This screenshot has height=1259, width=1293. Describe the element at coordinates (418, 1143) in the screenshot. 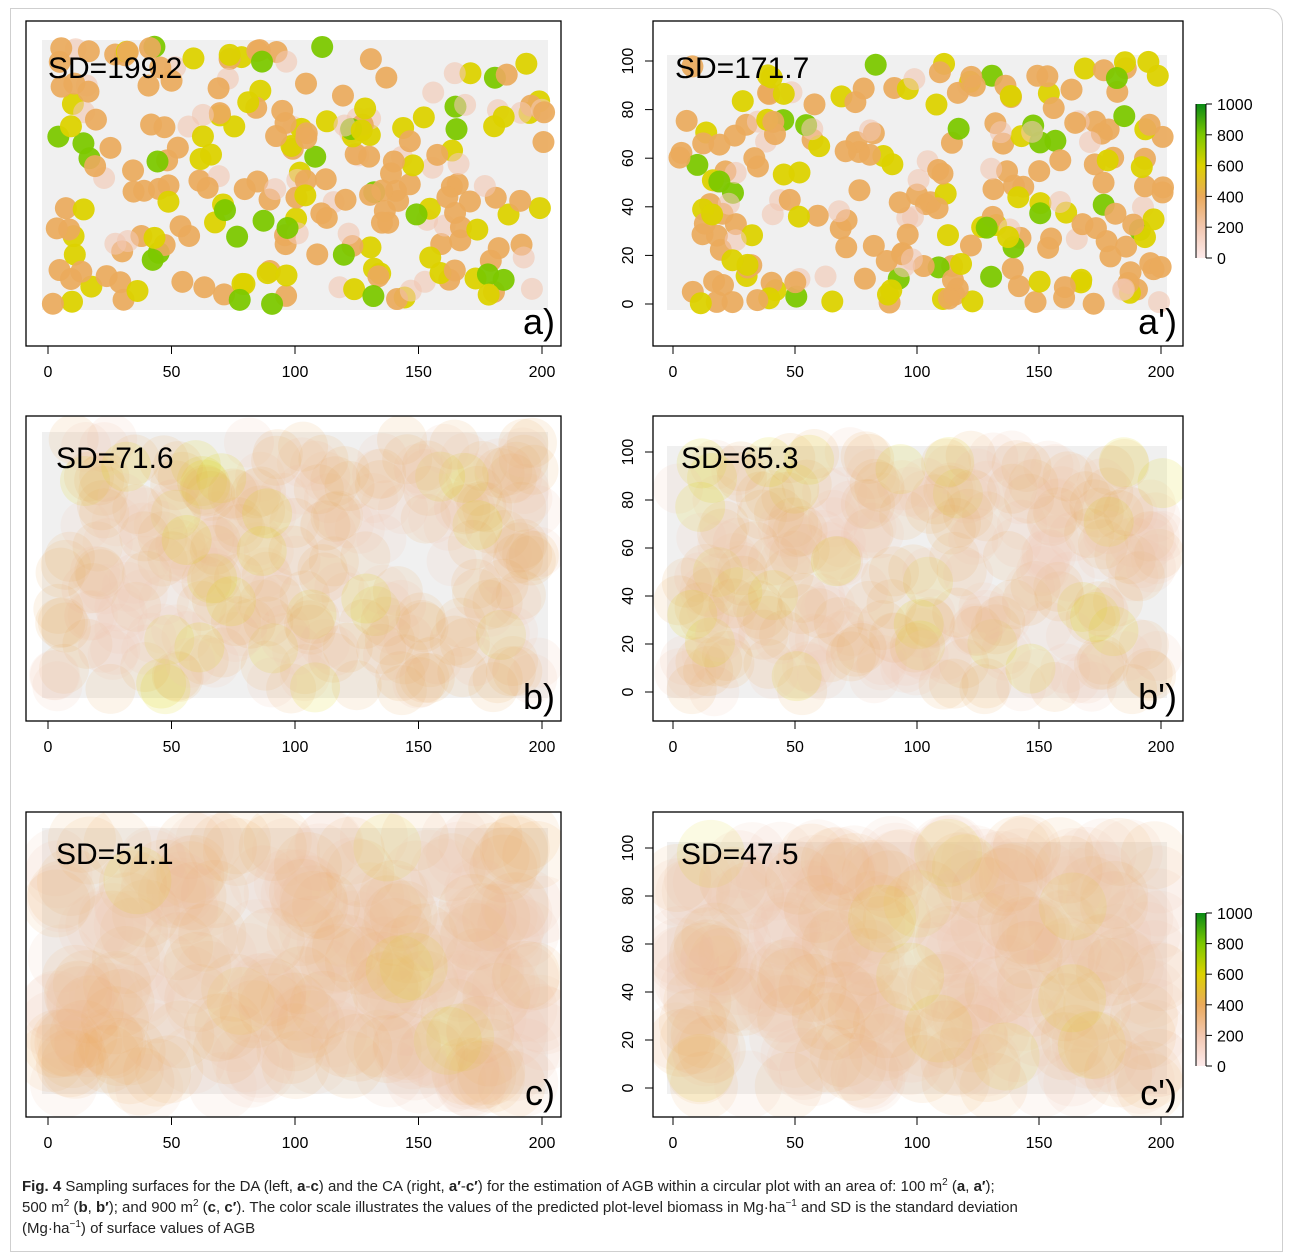

I see `x-tick-label: 150` at that location.